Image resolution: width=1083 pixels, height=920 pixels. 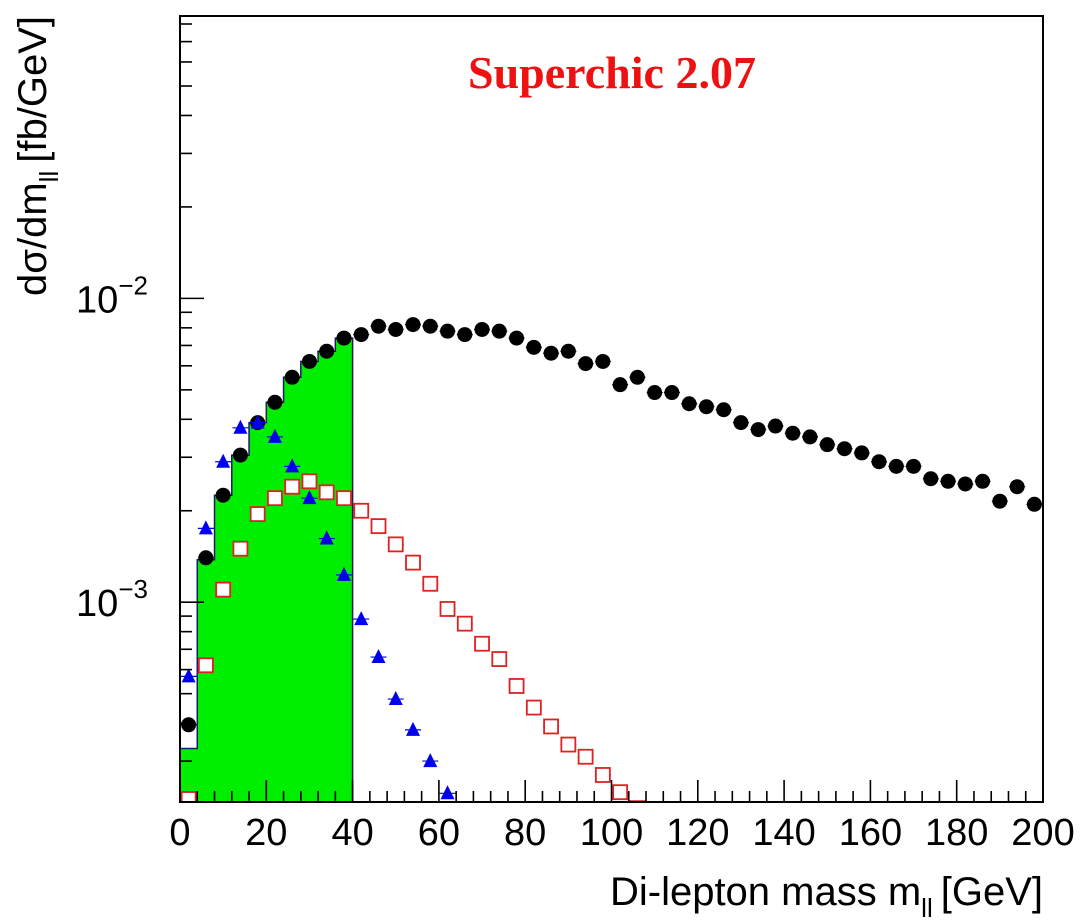 I want to click on x-tick-label: 140, so click(x=783, y=833).